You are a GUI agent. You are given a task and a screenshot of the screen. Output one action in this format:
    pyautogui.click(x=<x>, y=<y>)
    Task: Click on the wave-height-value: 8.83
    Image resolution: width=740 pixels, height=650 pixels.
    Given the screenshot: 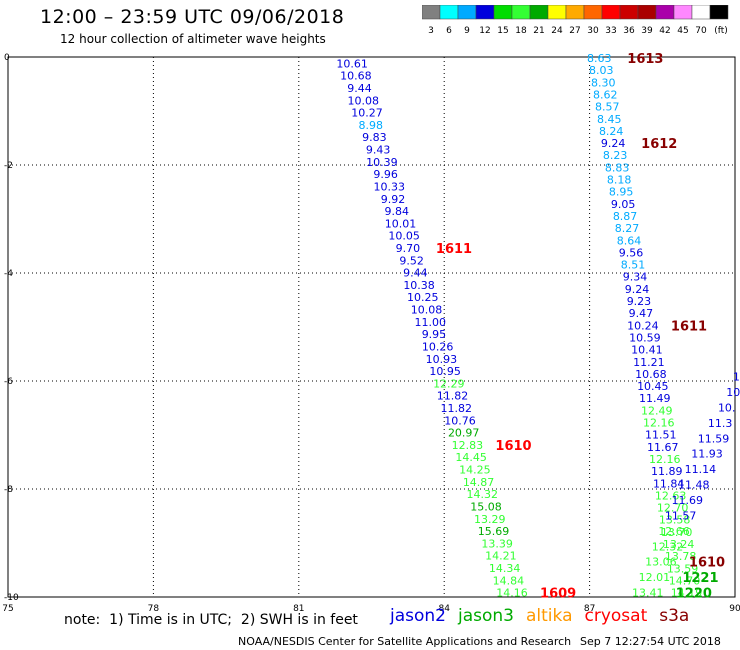 What is the action you would take?
    pyautogui.click(x=617, y=167)
    